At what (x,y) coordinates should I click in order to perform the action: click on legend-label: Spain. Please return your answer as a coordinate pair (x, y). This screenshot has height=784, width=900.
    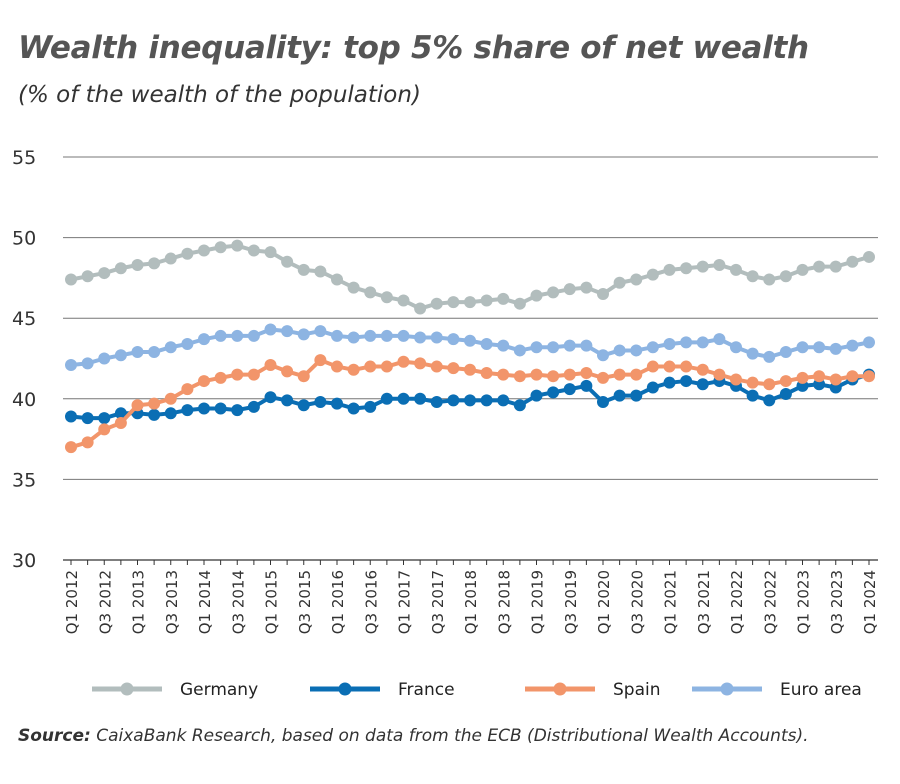
    Looking at the image, I should click on (637, 690).